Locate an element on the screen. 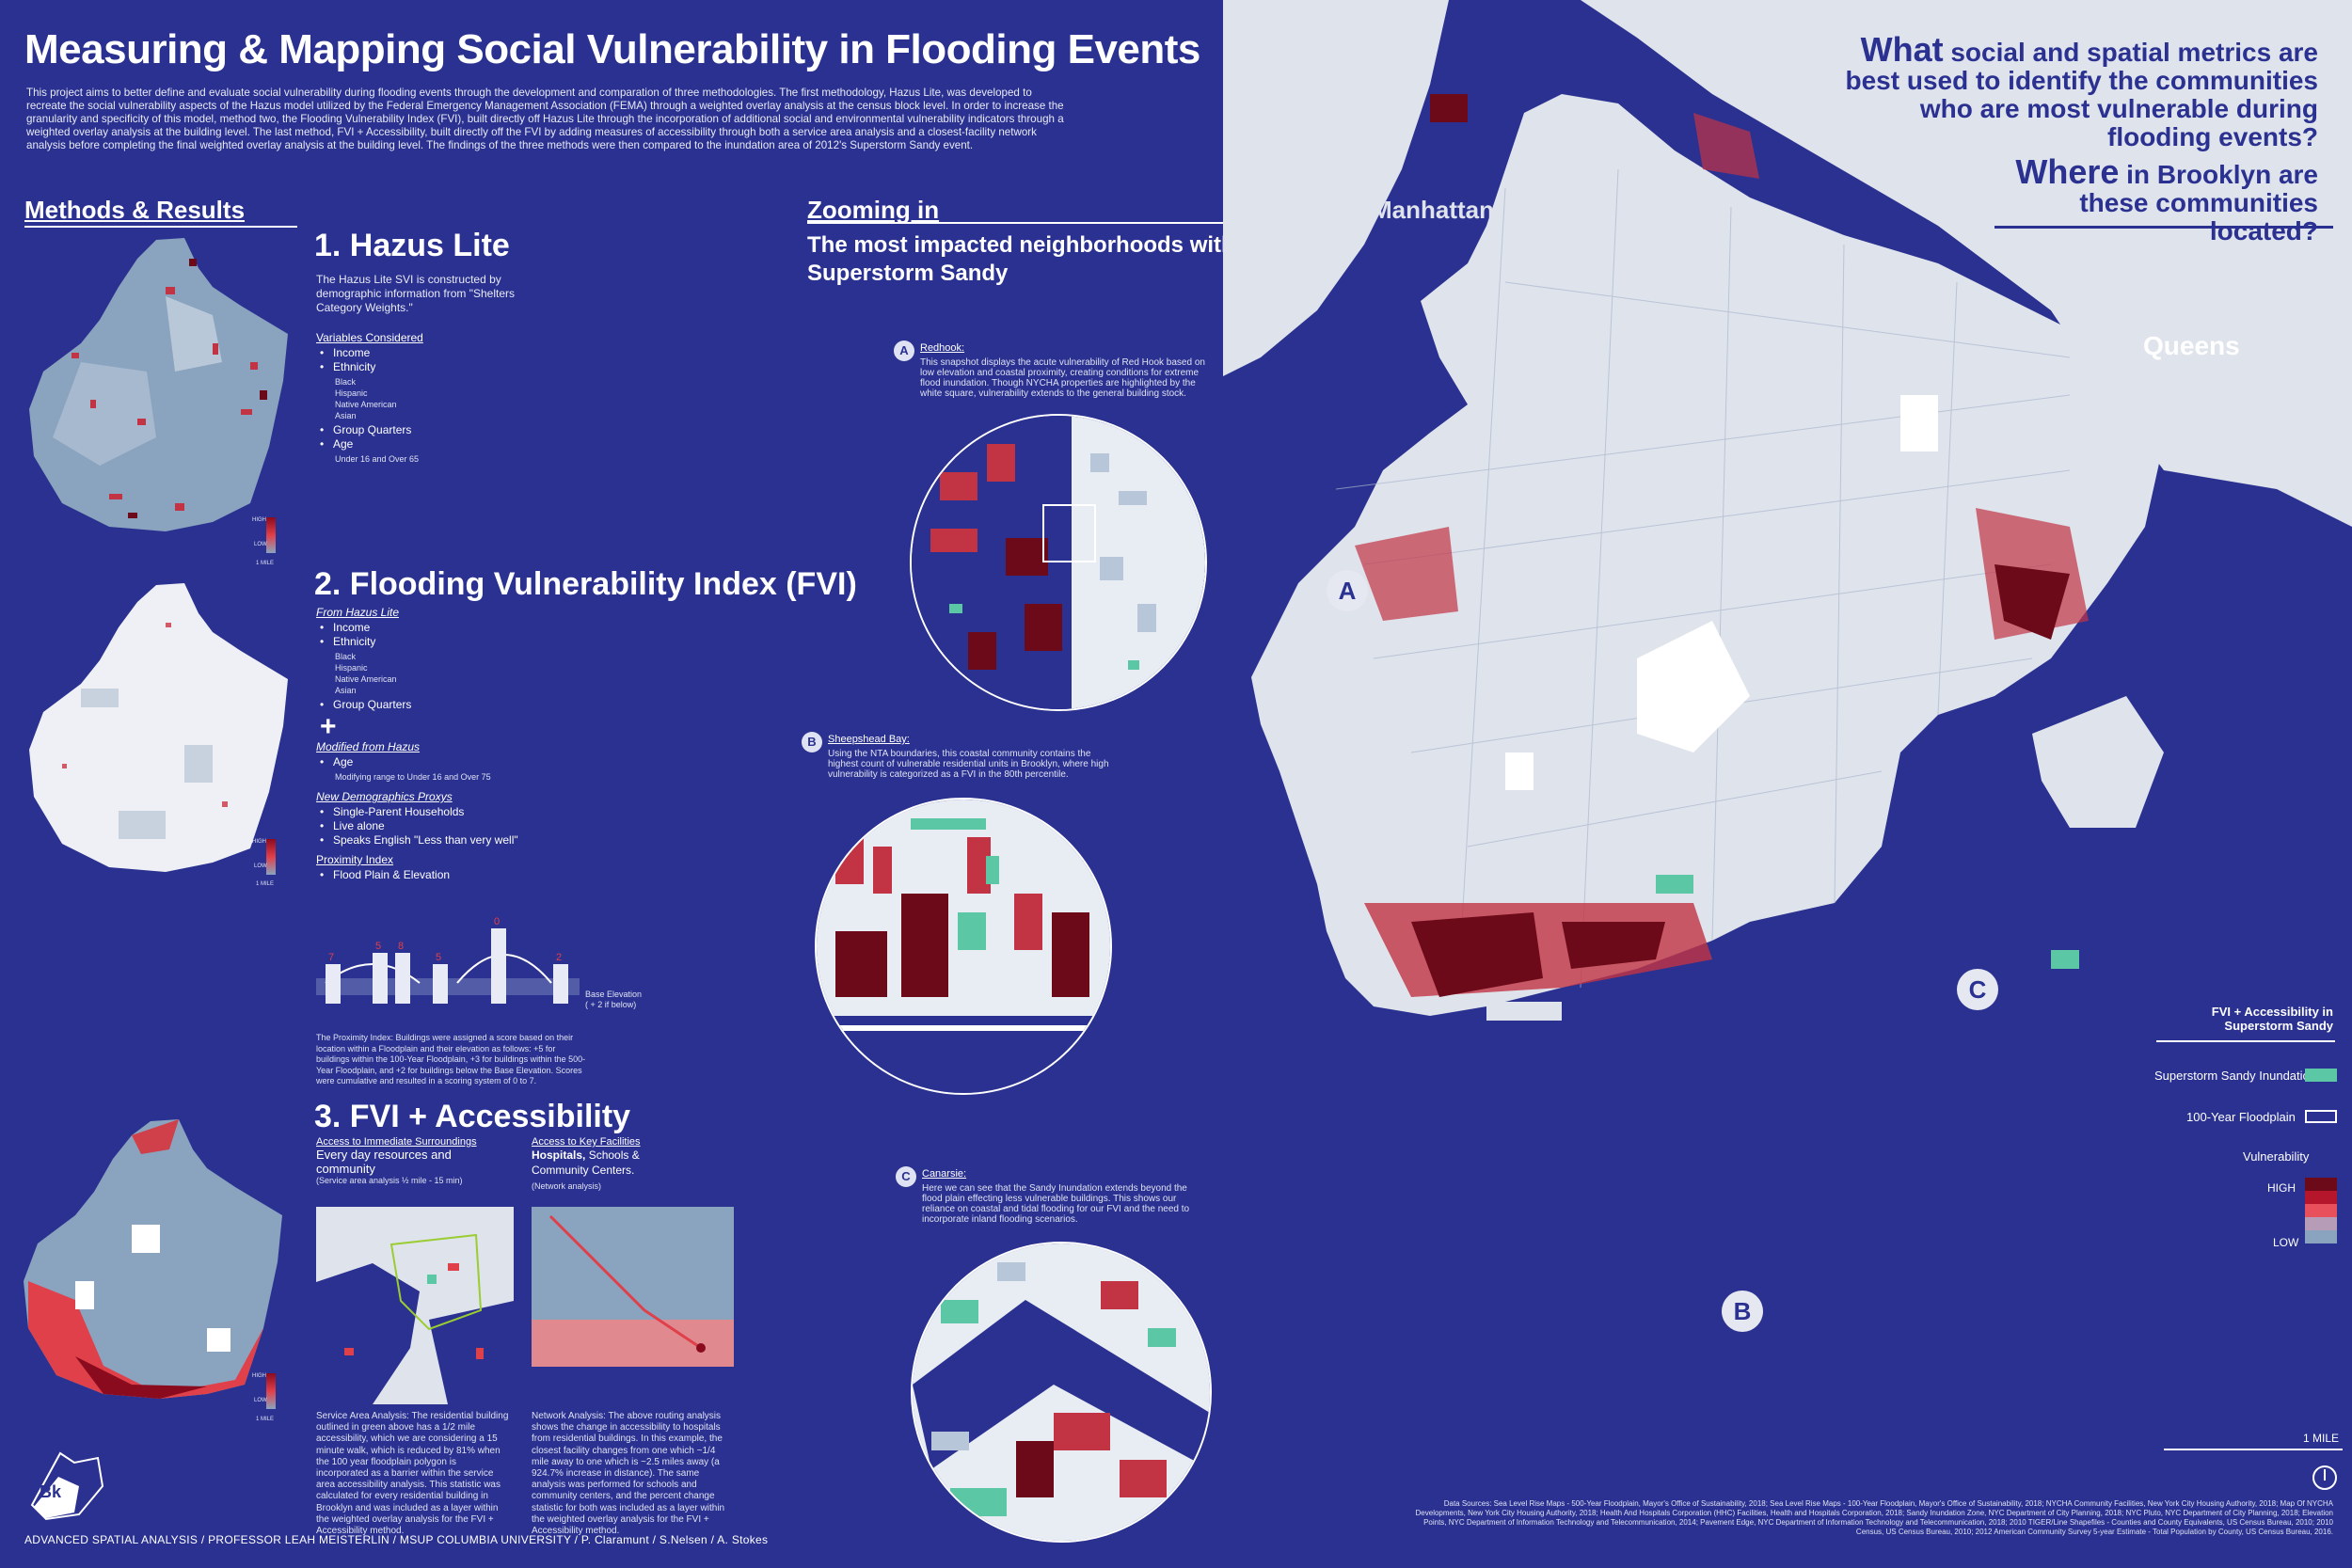 Image resolution: width=2352 pixels, height=1568 pixels. legend-title: FVI + Accessibility in Superstorm Sandy is located at coordinates (2272, 1019).